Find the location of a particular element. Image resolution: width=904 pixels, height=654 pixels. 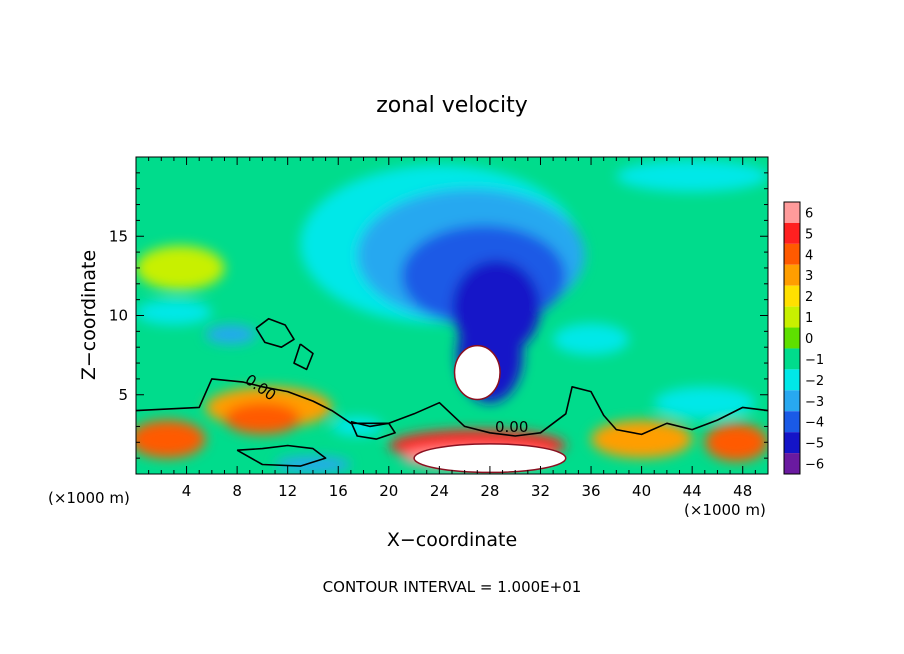

x-tick-label: 12 is located at coordinates (287, 491).